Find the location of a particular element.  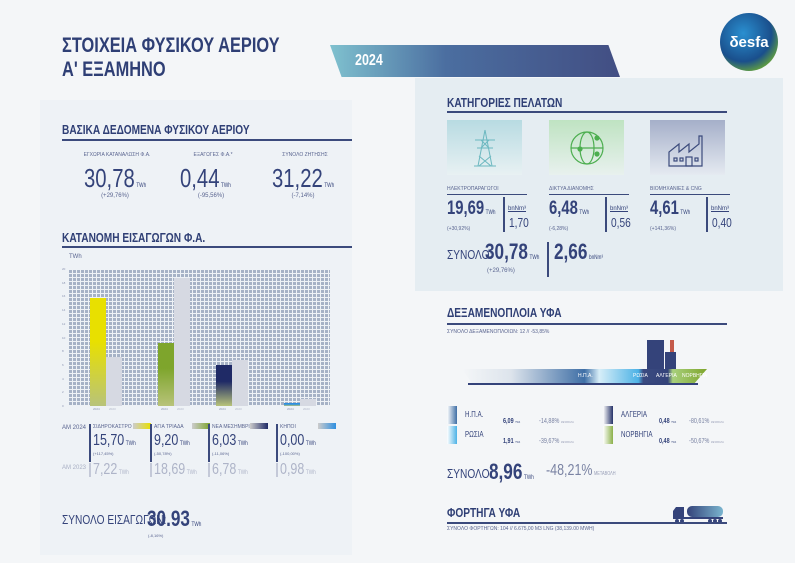

y-tick: 6 is located at coordinates (63, 364).